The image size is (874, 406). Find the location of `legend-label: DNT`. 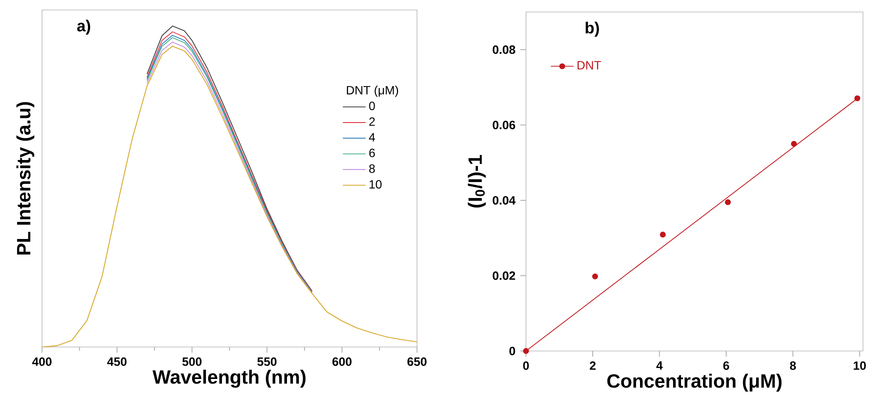

legend-label: DNT is located at coordinates (589, 65).